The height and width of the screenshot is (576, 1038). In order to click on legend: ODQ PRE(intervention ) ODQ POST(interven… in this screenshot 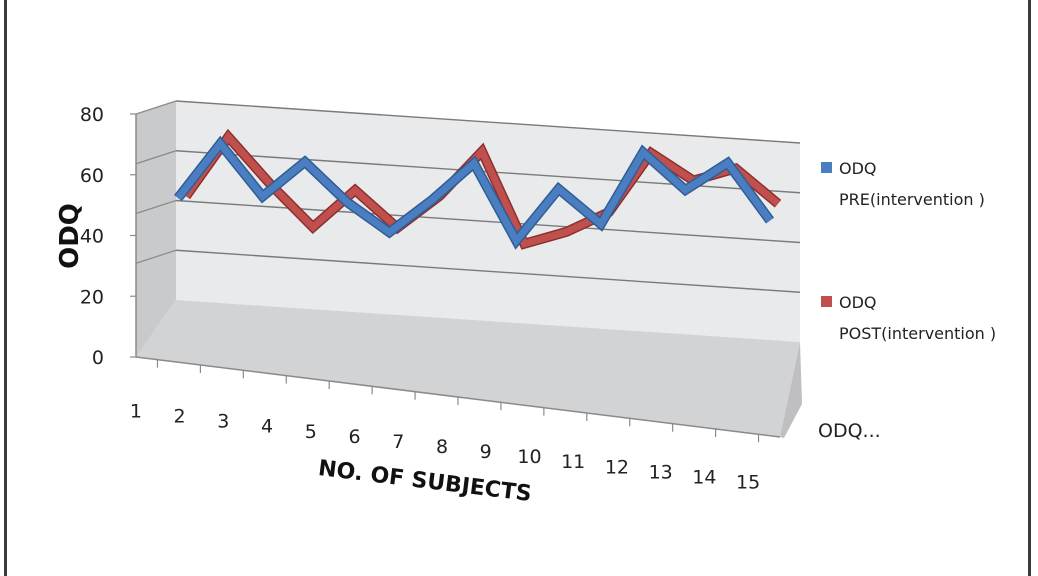, I will do `click(908, 251)`.